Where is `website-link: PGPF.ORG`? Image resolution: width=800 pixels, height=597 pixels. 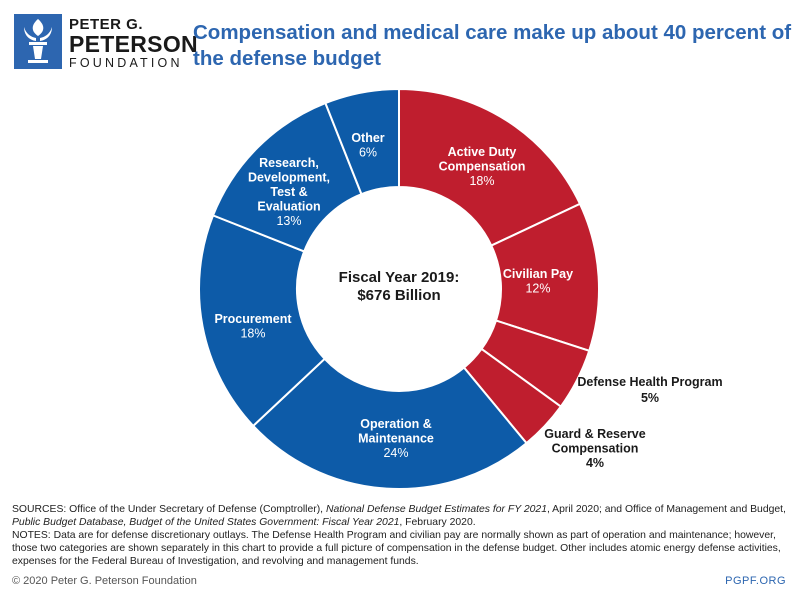
website-link: PGPF.ORG is located at coordinates (755, 581).